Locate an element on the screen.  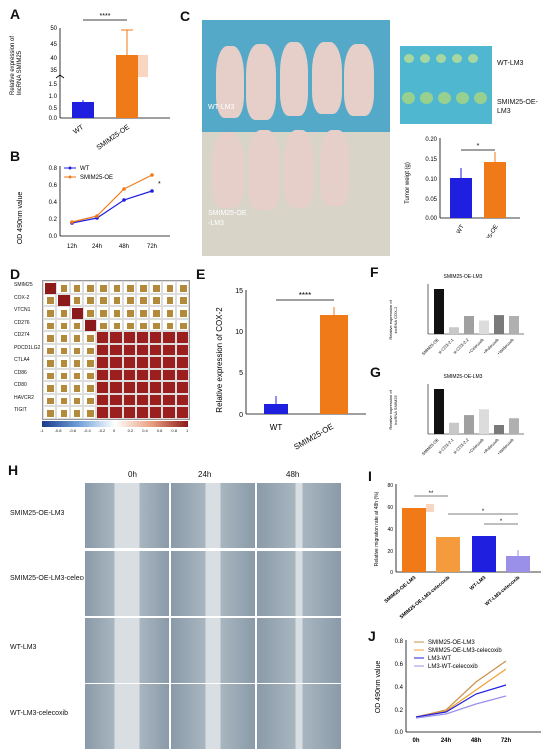
wound-col-24h: 24h is located at coordinates (205, 474).